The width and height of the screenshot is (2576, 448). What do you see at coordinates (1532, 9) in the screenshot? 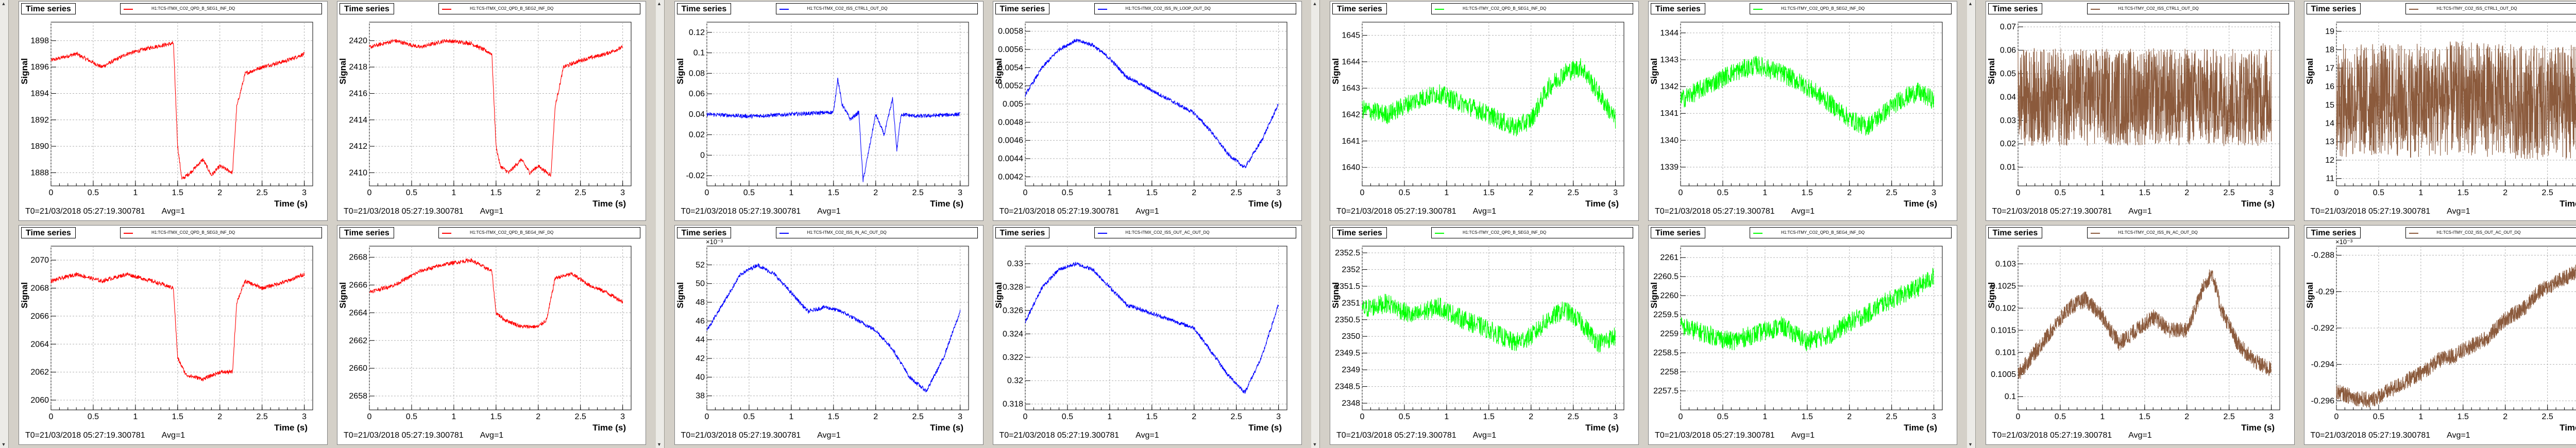
I see `legend: H1:TCS-ITMY_CO2_QPD_B_SEG1_INF_DQ` at bounding box center [1532, 9].